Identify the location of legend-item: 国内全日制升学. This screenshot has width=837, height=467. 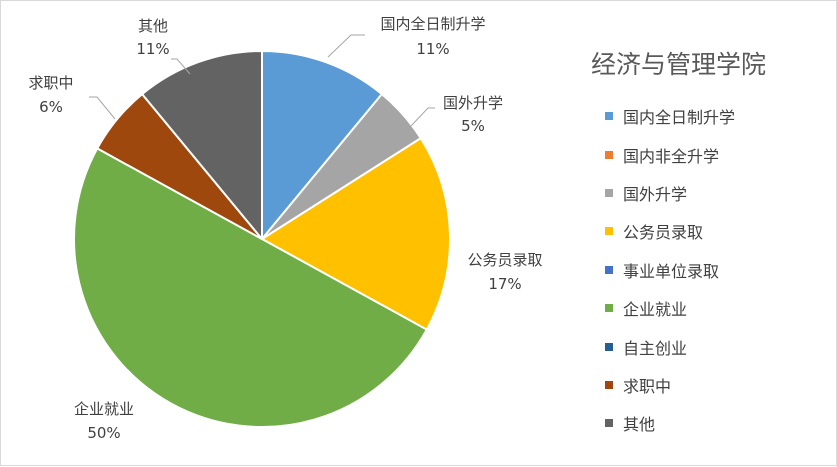
(670, 116).